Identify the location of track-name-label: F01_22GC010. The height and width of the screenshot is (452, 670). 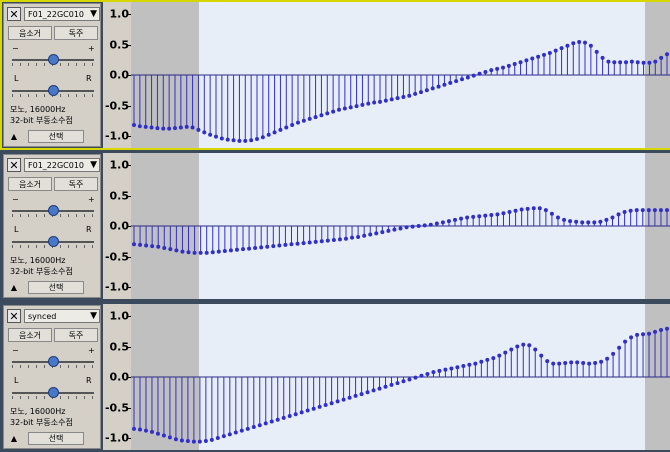
(56, 14).